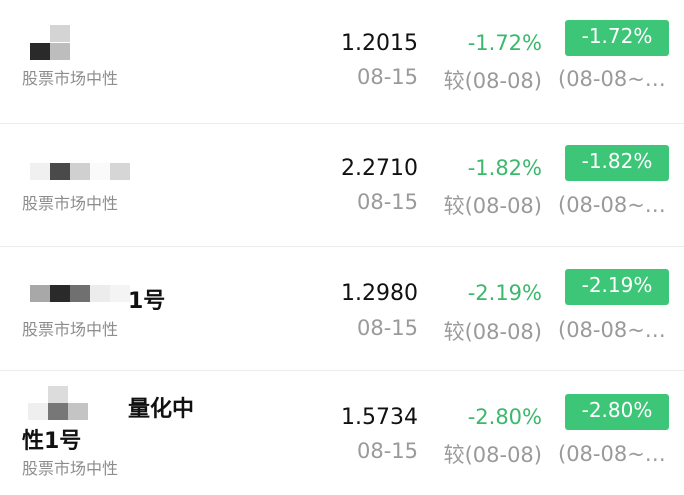  Describe the element at coordinates (52, 441) in the screenshot. I see `fund-name-line2: 性1号` at that location.